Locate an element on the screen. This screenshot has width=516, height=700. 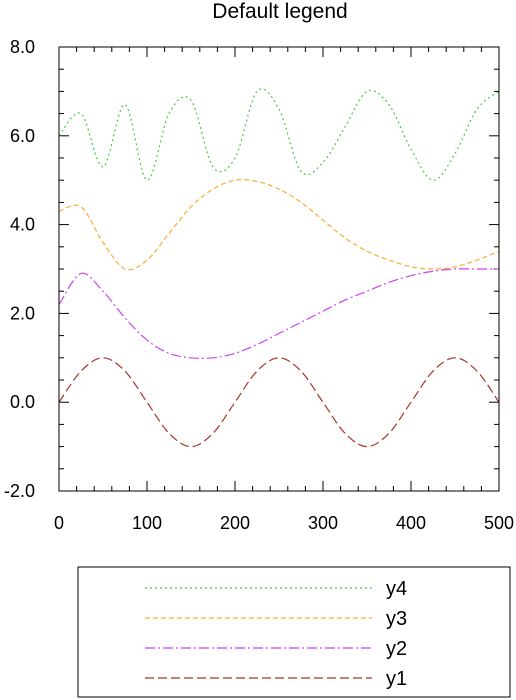
legend-label-y2: y2 is located at coordinates (396, 649).